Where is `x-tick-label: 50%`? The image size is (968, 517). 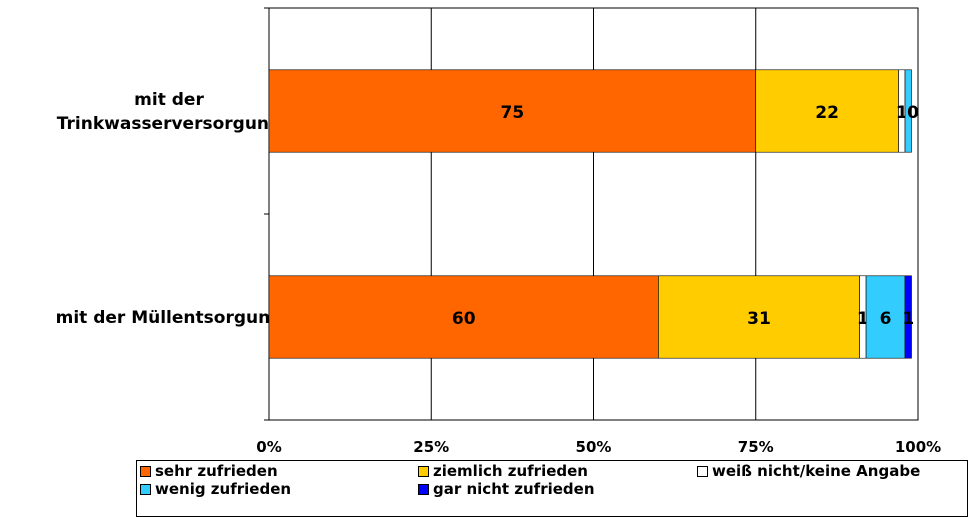
x-tick-label: 50% is located at coordinates (594, 447).